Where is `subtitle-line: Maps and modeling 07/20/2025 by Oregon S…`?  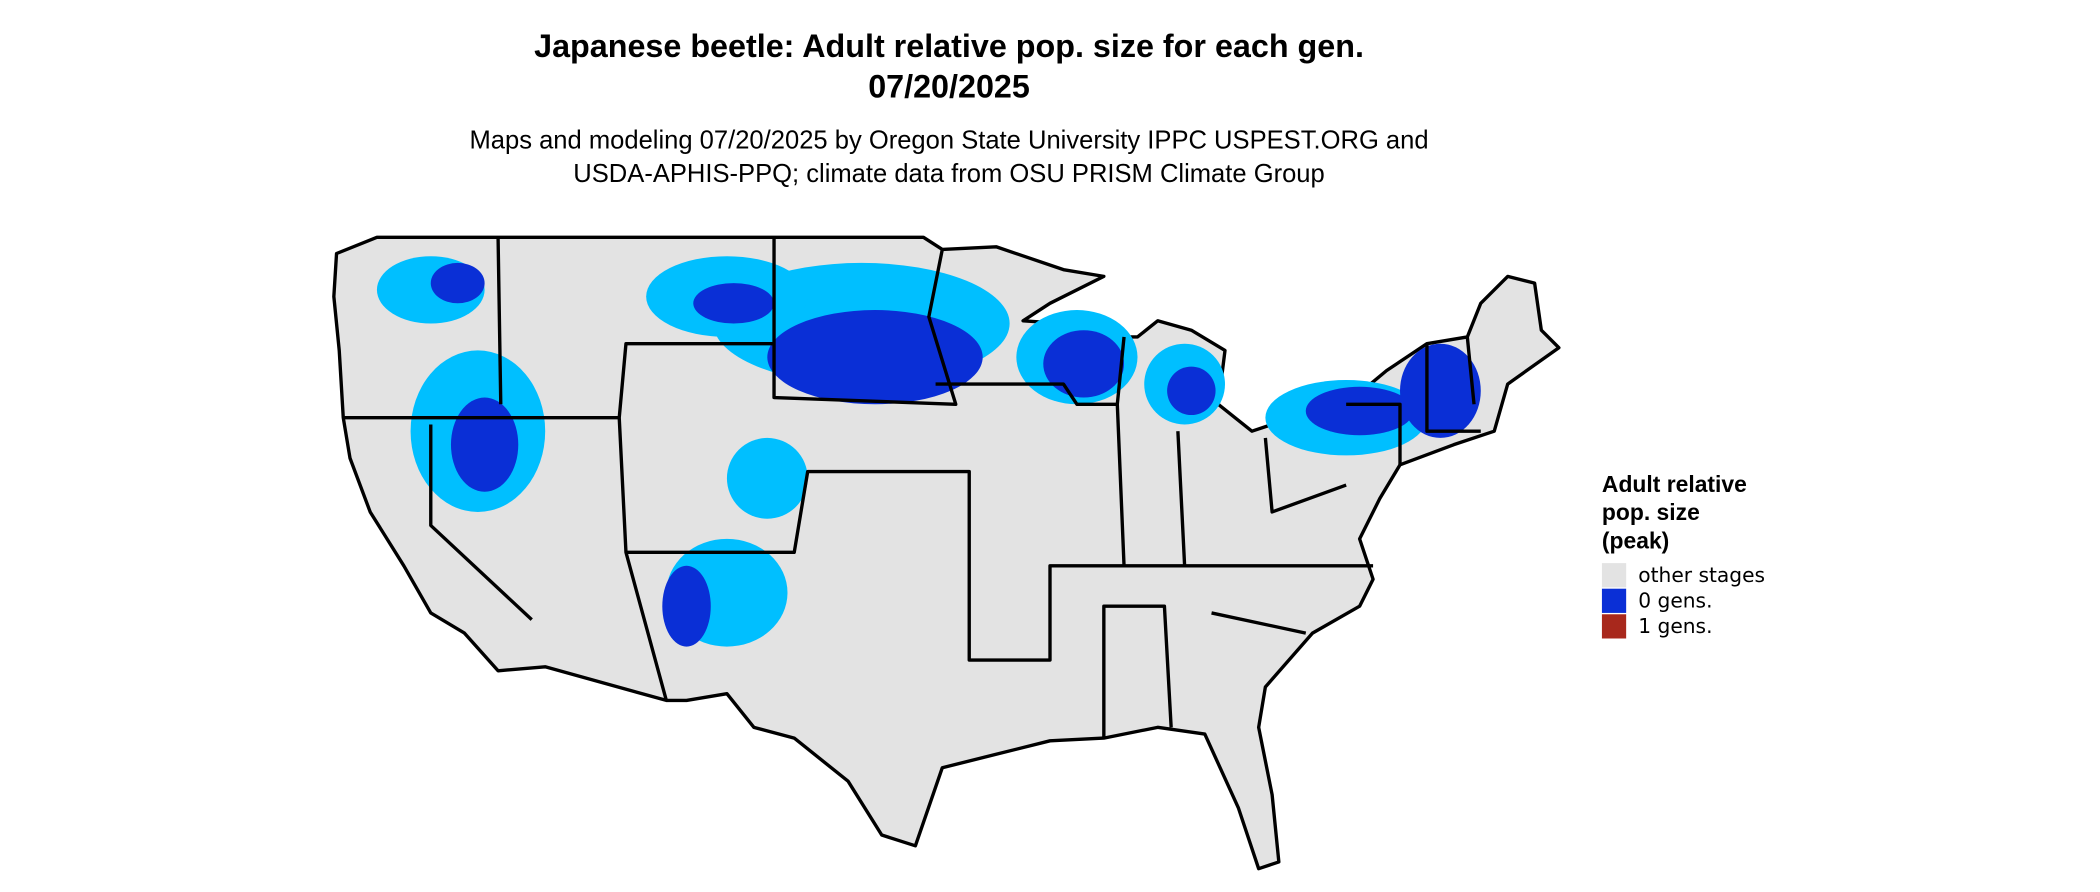
subtitle-line: Maps and modeling 07/20/2025 by Oregon S… is located at coordinates (948, 141).